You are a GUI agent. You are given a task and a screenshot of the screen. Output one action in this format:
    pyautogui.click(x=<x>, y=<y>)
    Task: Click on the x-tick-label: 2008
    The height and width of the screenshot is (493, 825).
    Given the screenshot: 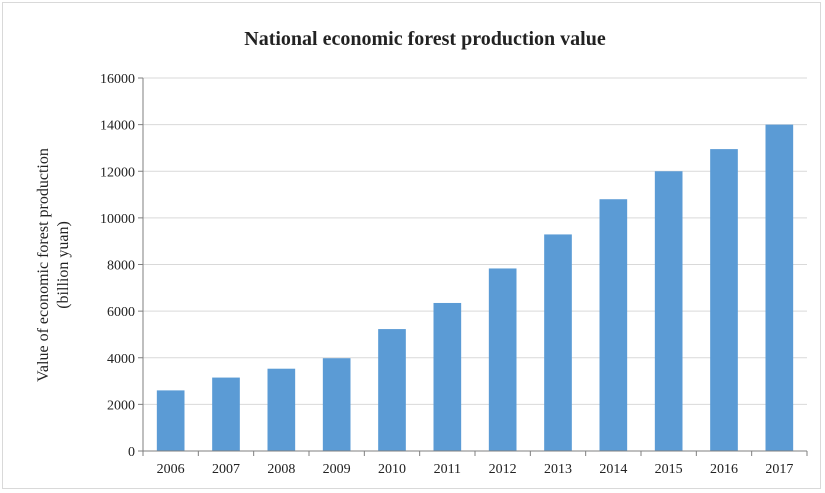 What is the action you would take?
    pyautogui.click(x=281, y=469)
    